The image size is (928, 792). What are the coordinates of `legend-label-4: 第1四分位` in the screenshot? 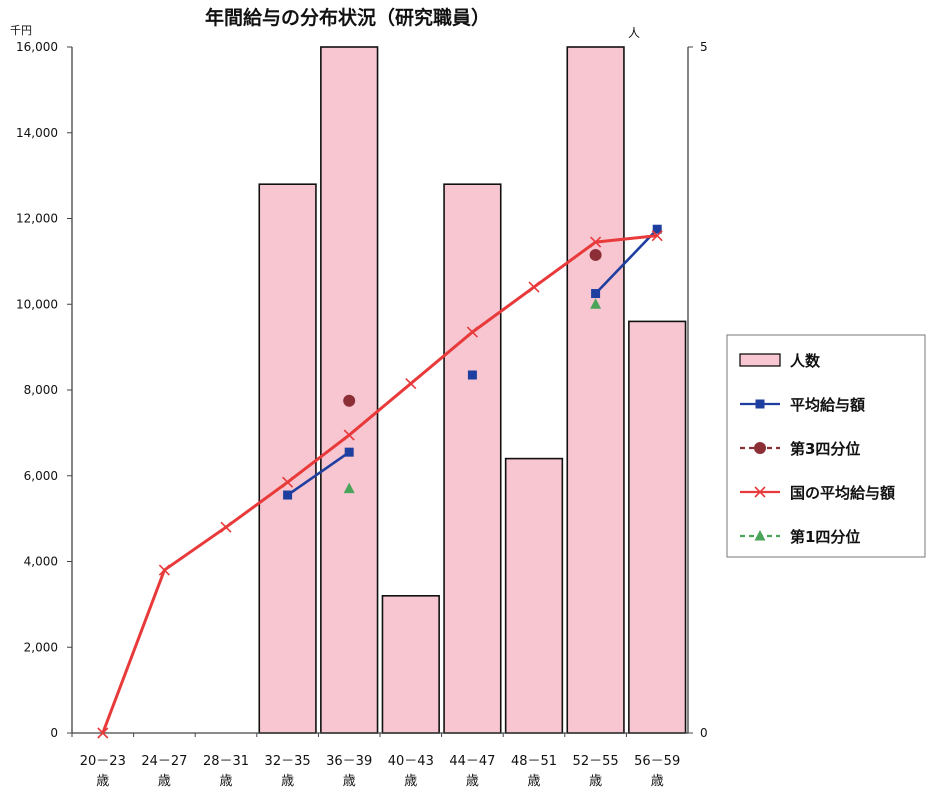 It's located at (825, 537).